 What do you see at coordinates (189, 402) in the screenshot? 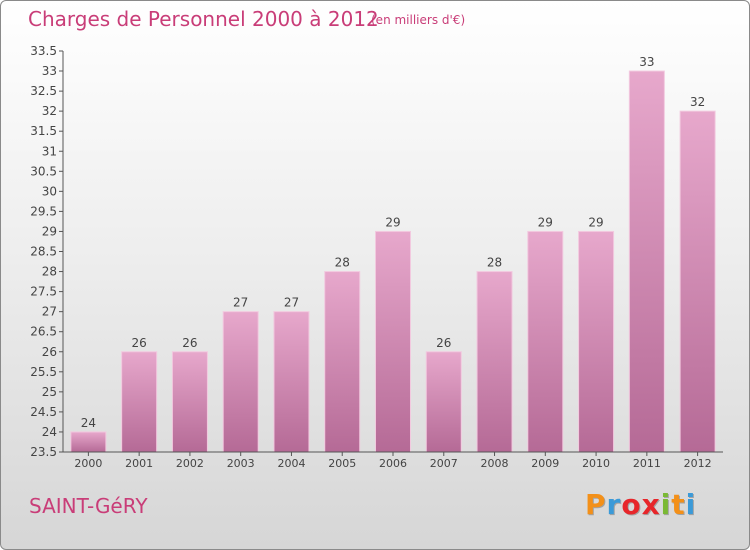
I see `bar-2002` at bounding box center [189, 402].